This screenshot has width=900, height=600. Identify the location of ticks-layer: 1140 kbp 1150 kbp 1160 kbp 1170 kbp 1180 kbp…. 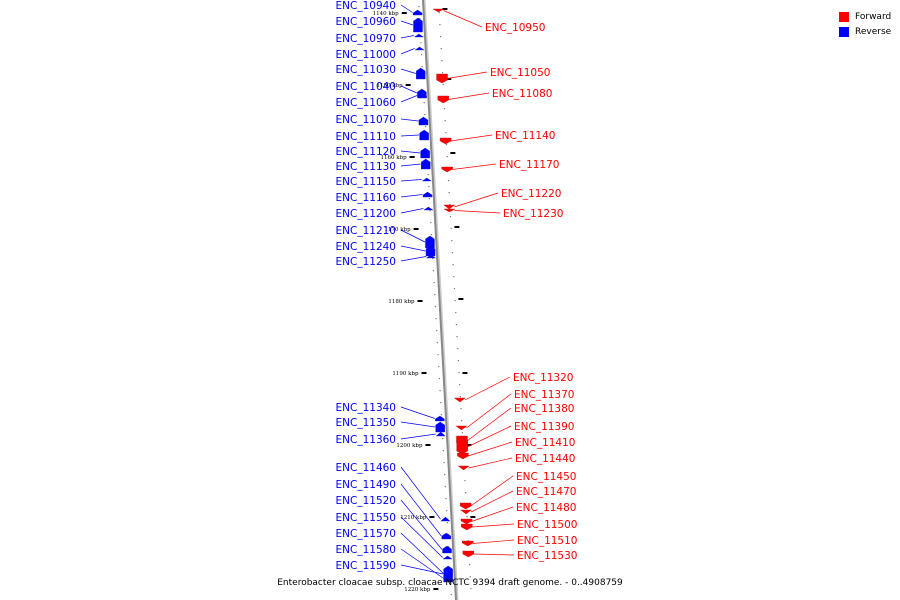
(424, 300).